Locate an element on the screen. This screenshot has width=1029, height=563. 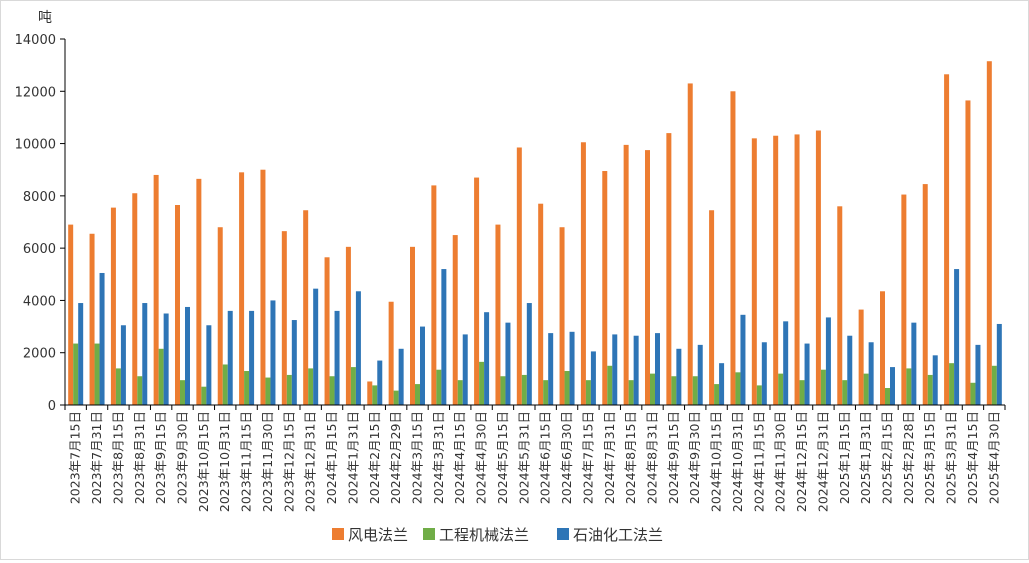
x-tick-label: 2023年11月30日 is located at coordinates (267, 461).